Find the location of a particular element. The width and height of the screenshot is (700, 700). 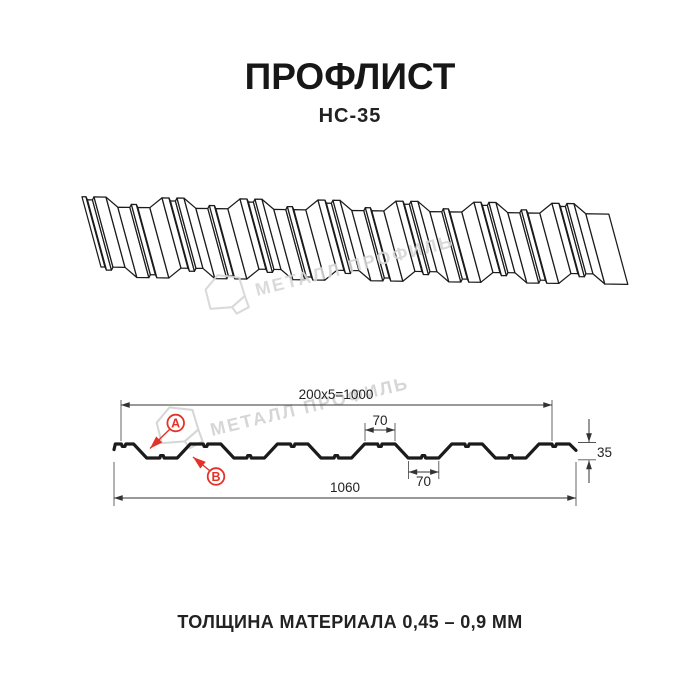

callout-b-label: B is located at coordinates (215, 477).